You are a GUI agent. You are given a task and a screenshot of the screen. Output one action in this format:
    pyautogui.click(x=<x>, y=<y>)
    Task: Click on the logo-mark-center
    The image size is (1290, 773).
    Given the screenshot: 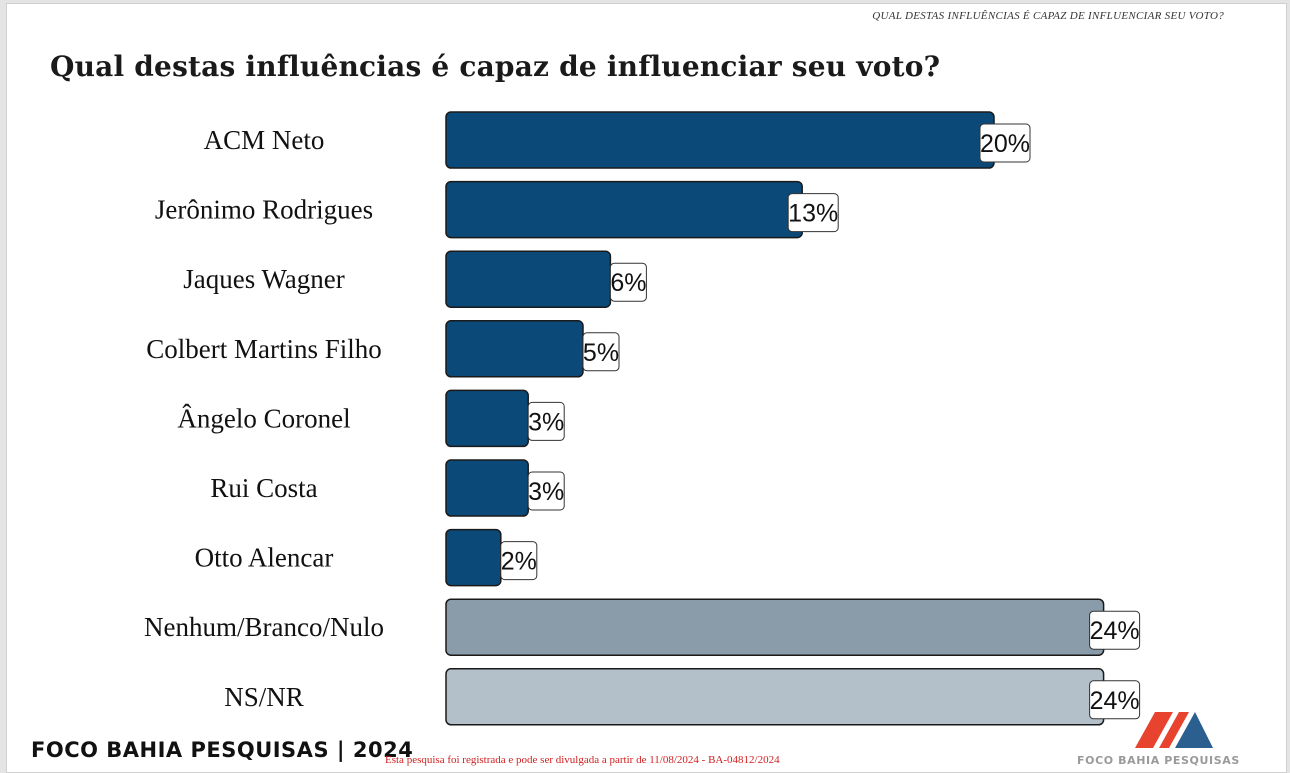 What is the action you would take?
    pyautogui.click(x=1174, y=730)
    